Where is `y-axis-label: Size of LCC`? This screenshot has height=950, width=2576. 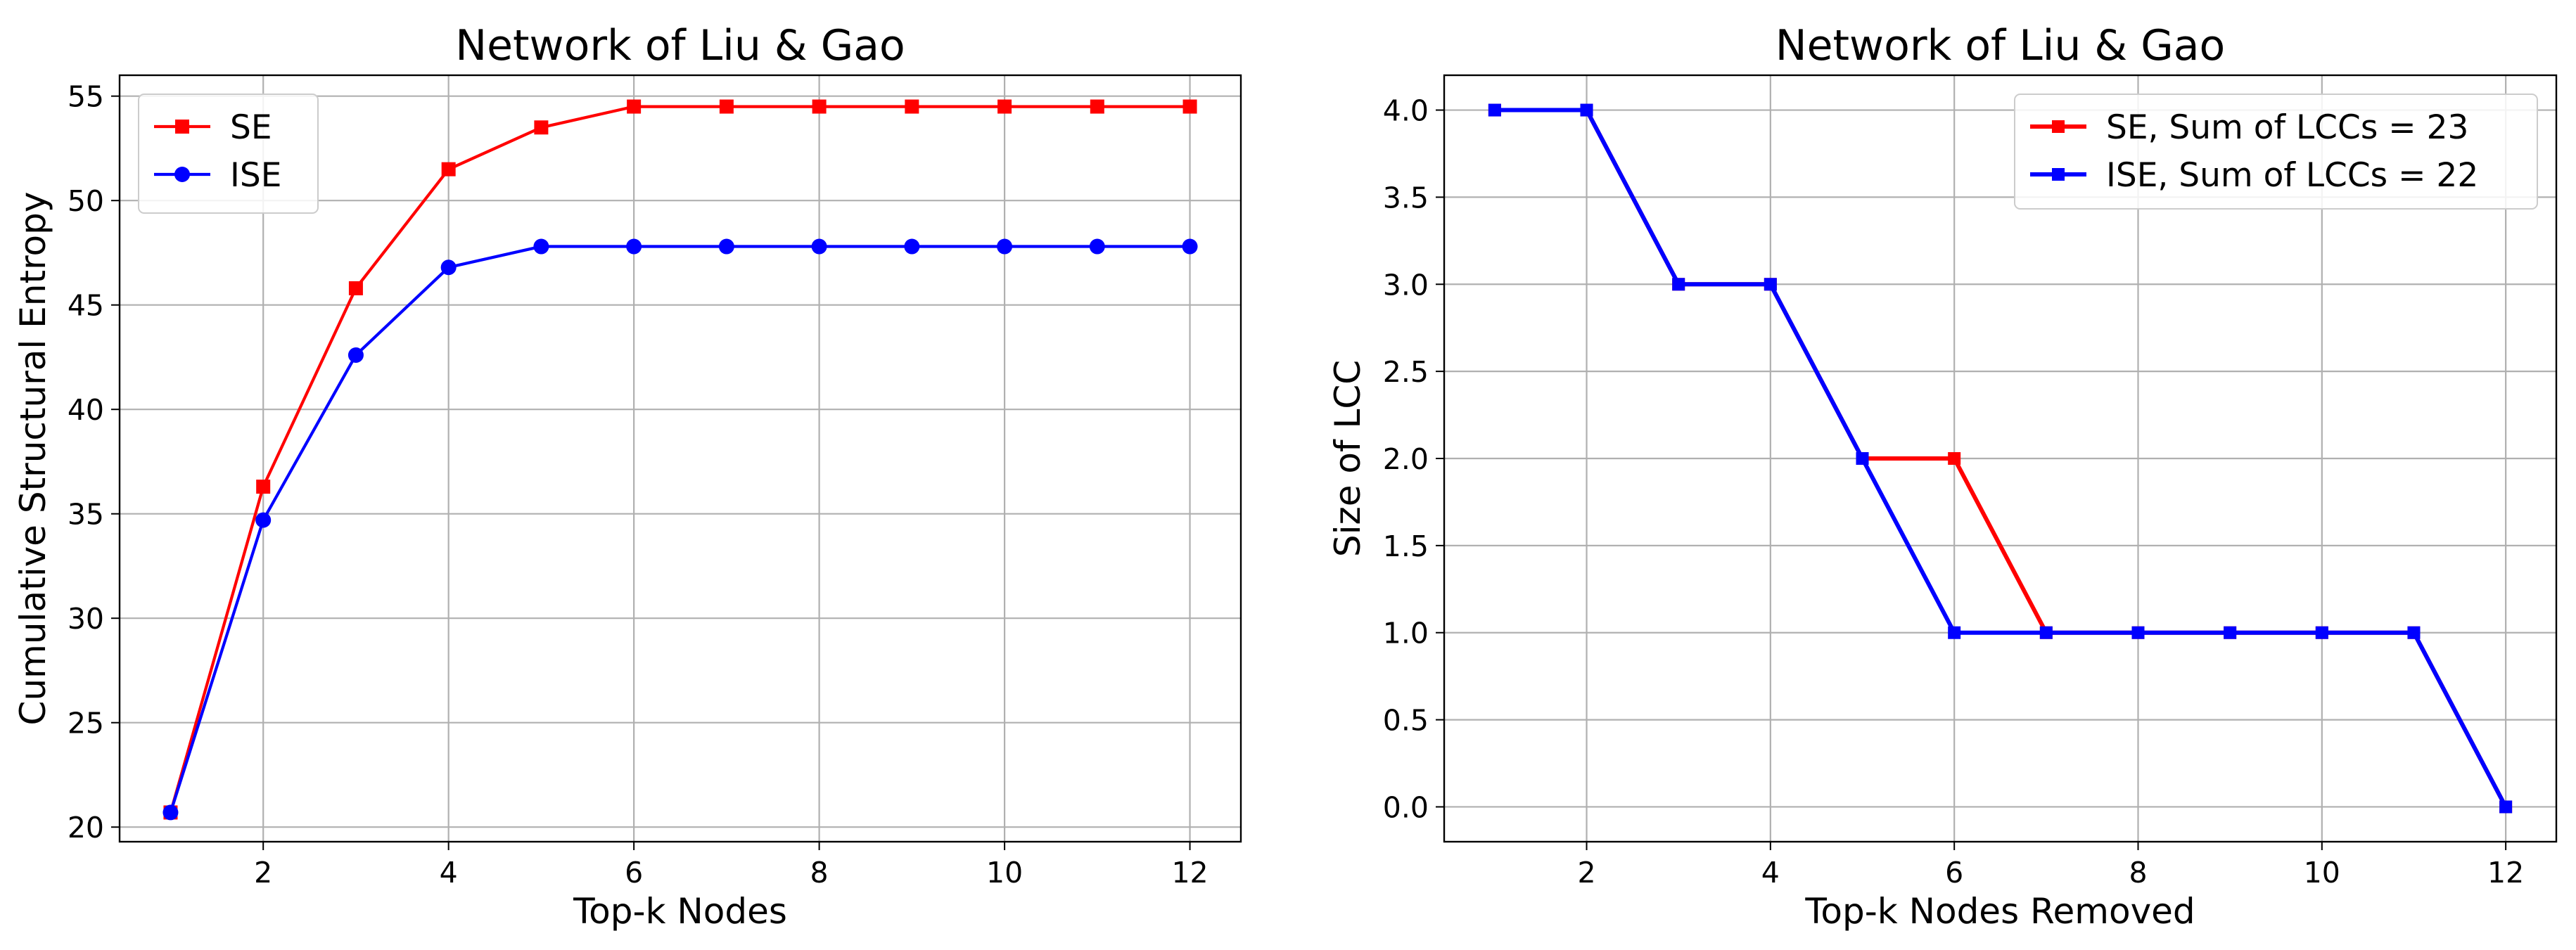
y-axis-label: Size of LCC is located at coordinates (1347, 458).